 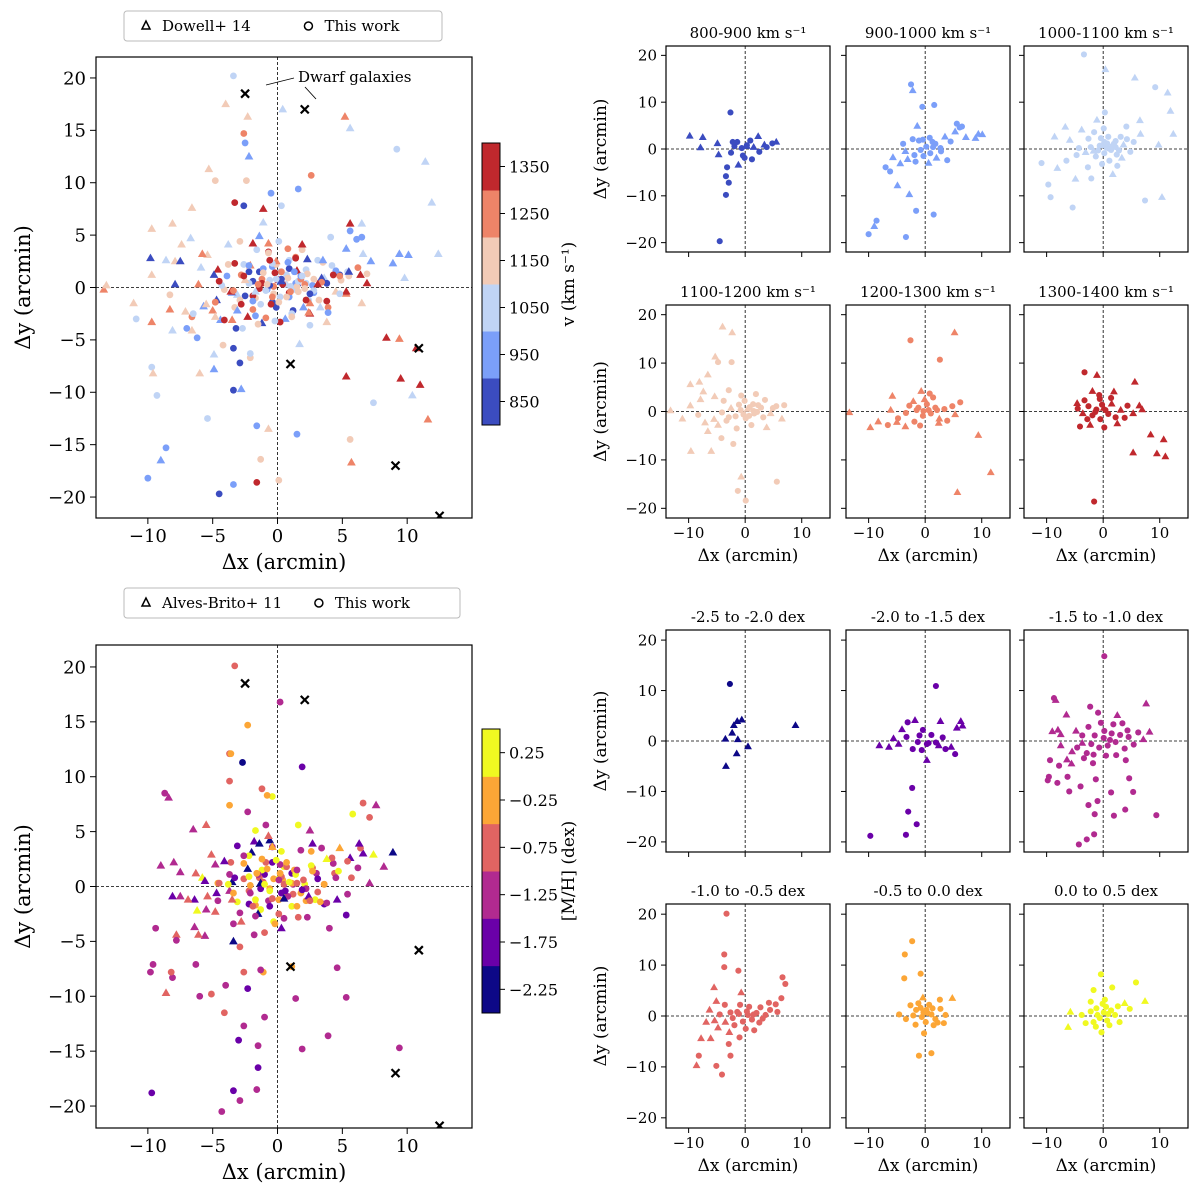 What do you see at coordinates (928, 149) in the screenshot?
I see `plot-area` at bounding box center [928, 149].